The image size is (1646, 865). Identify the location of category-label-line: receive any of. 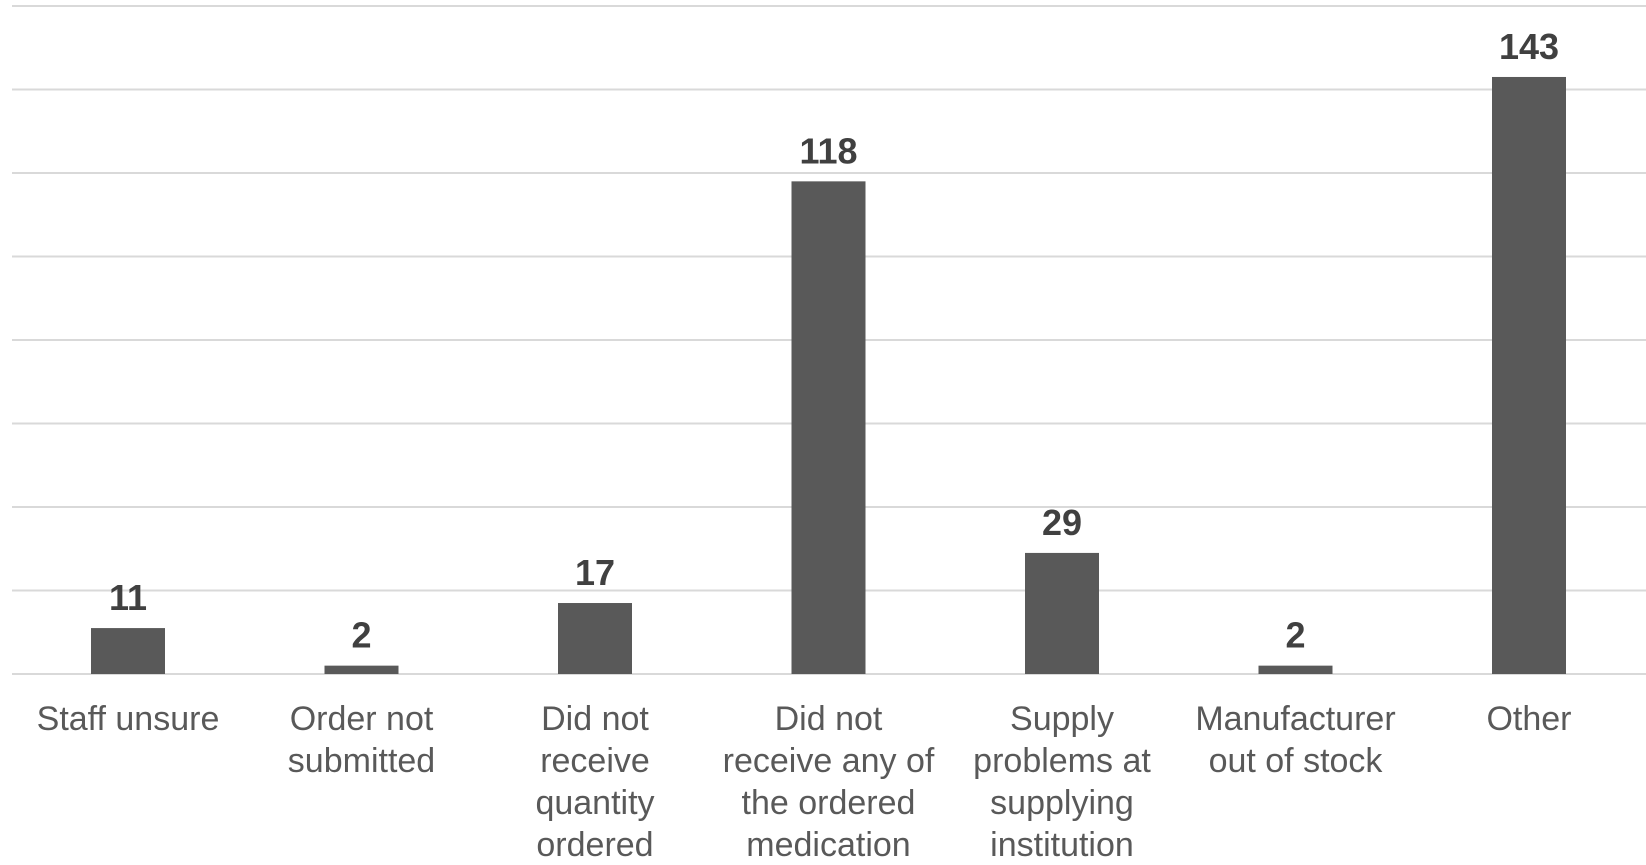
(829, 761).